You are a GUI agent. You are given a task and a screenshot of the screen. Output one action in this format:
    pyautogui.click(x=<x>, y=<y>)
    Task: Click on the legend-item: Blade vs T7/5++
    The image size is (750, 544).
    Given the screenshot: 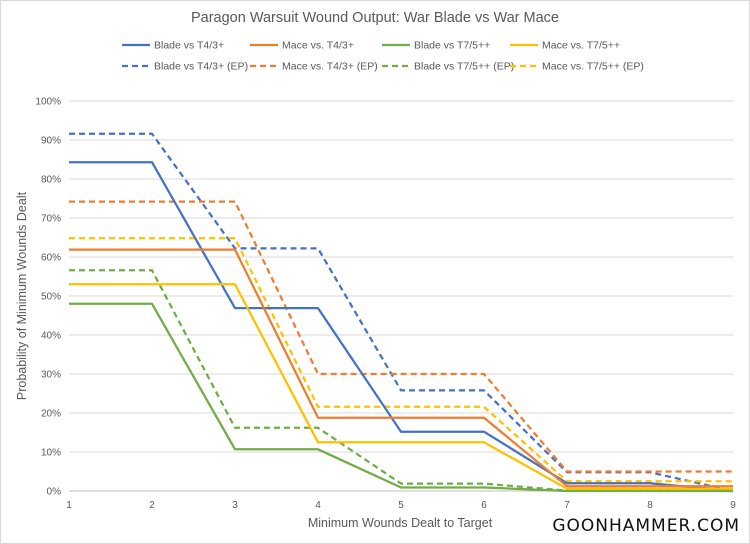 What is the action you would take?
    pyautogui.click(x=436, y=46)
    